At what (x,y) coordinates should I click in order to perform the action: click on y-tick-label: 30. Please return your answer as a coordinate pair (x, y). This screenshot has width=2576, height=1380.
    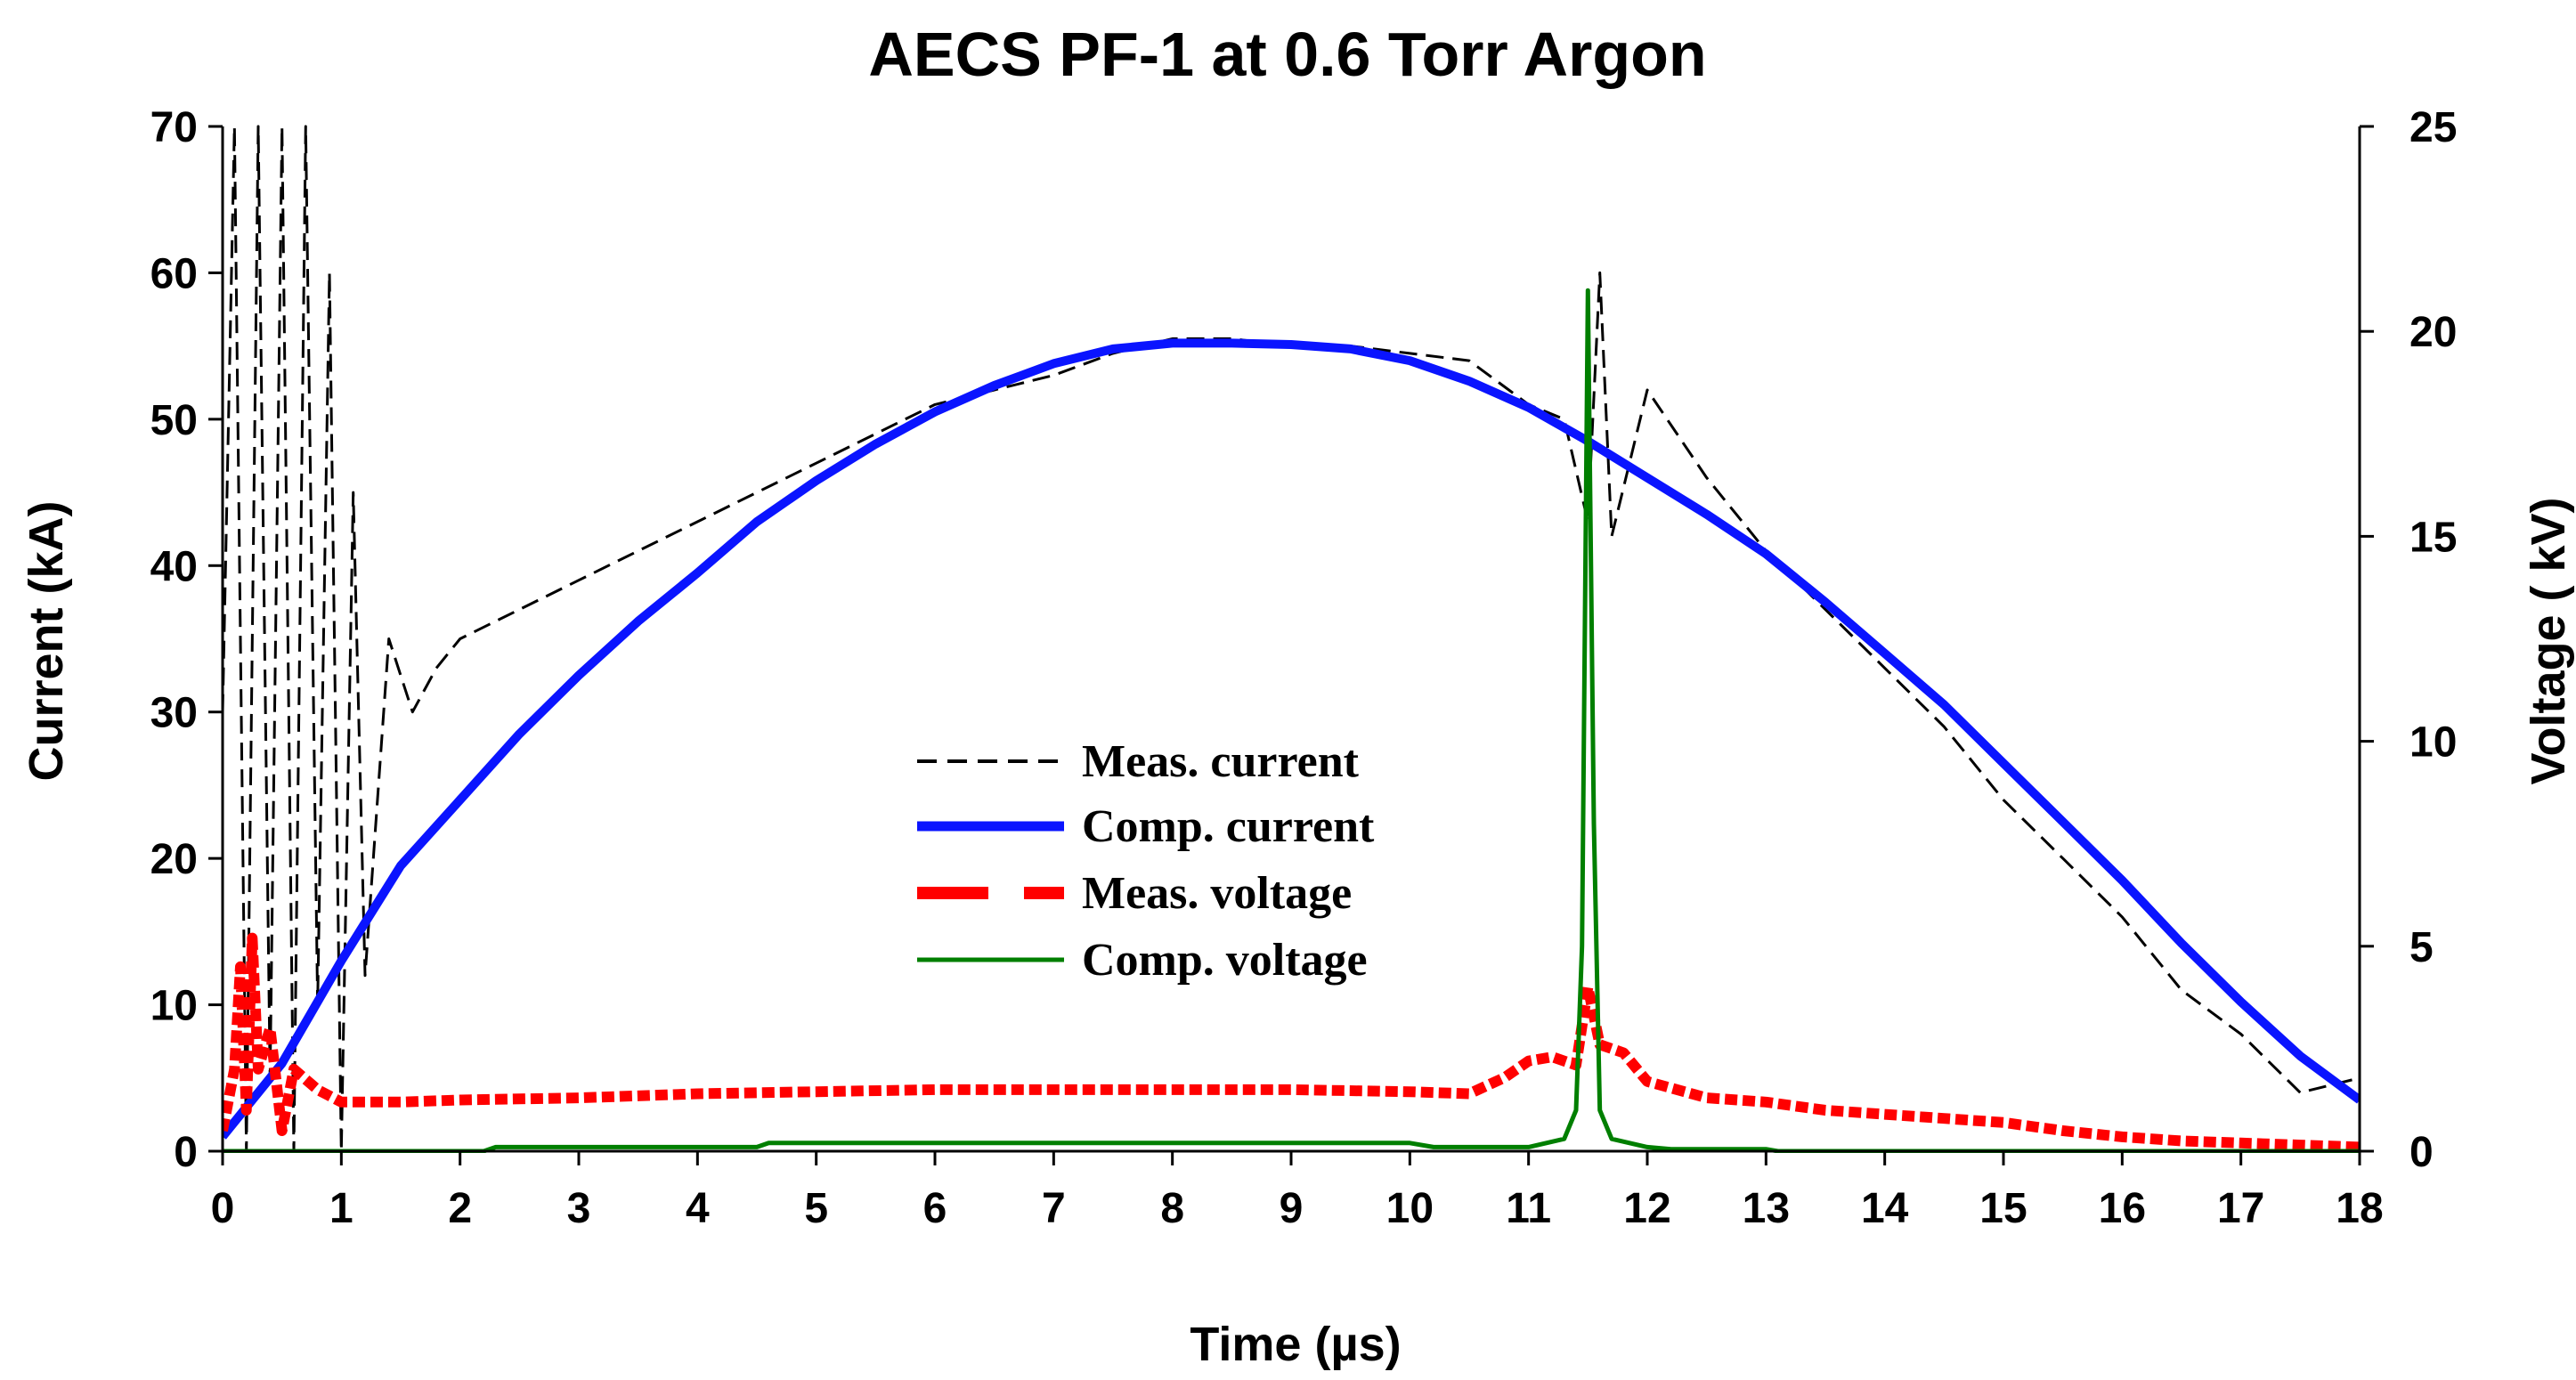
    Looking at the image, I should click on (174, 714).